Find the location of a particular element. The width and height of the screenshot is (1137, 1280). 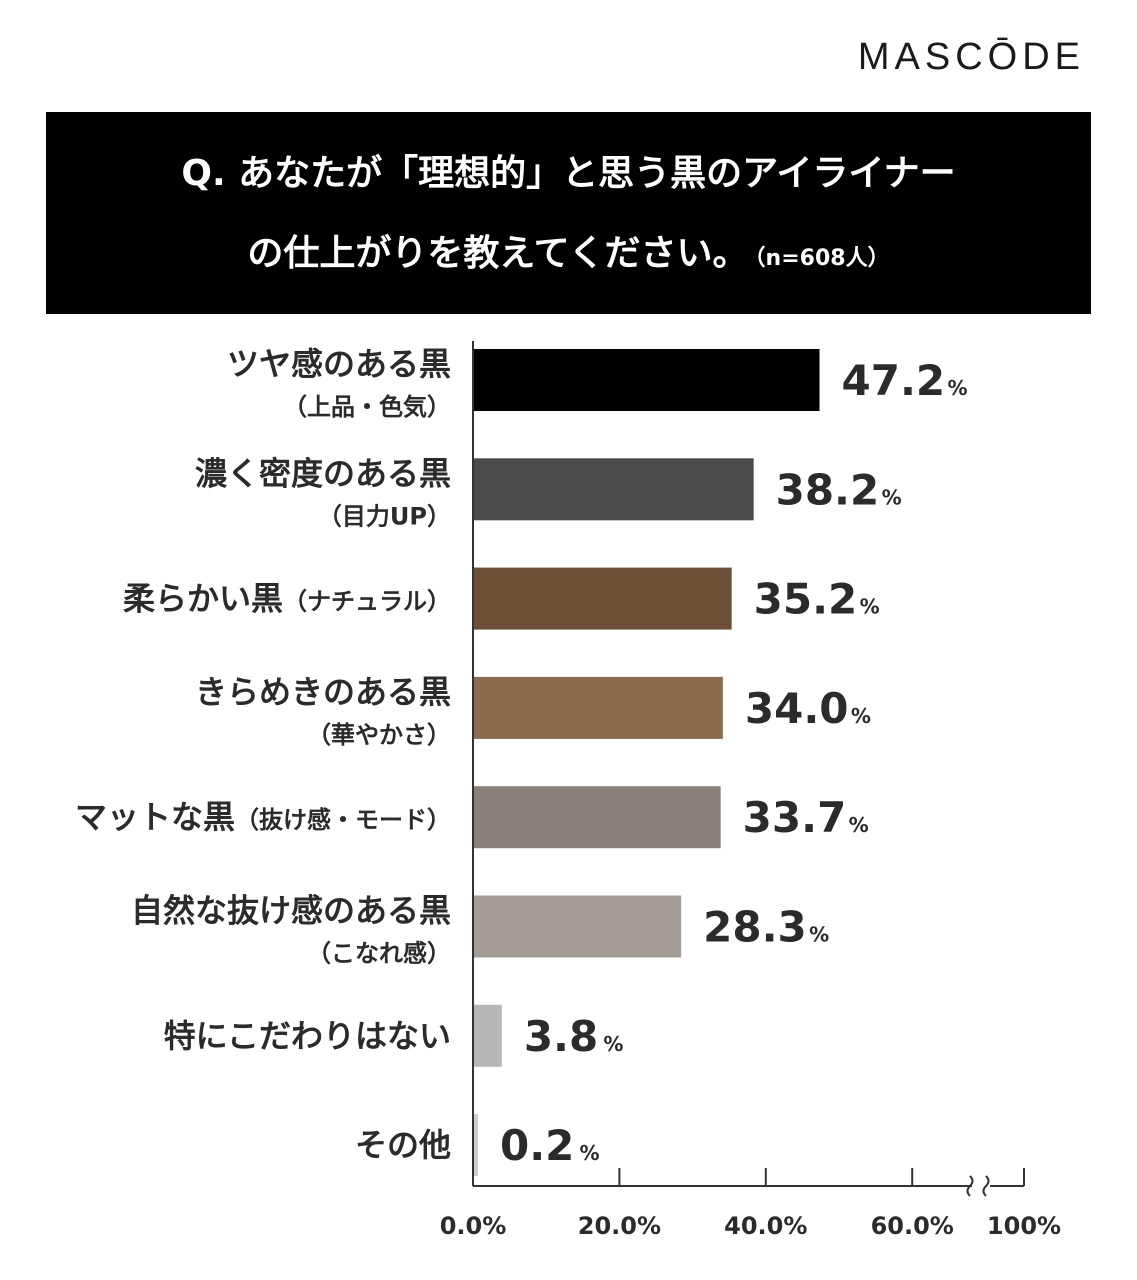

category-label: きらめきのある黒 is located at coordinates (323, 692).